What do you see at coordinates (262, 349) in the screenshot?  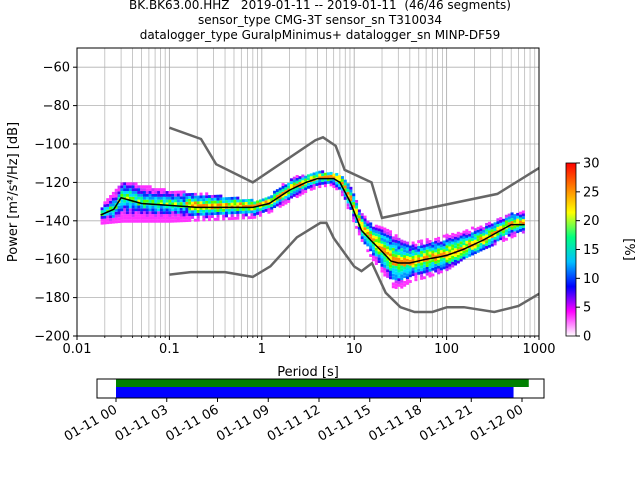 I see `x-tick-label: 1` at bounding box center [262, 349].